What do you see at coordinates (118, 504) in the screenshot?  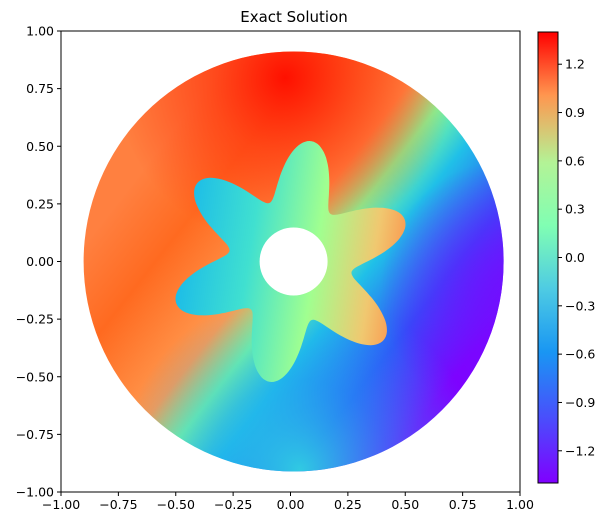 I see `x-tick-label: −0.75` at bounding box center [118, 504].